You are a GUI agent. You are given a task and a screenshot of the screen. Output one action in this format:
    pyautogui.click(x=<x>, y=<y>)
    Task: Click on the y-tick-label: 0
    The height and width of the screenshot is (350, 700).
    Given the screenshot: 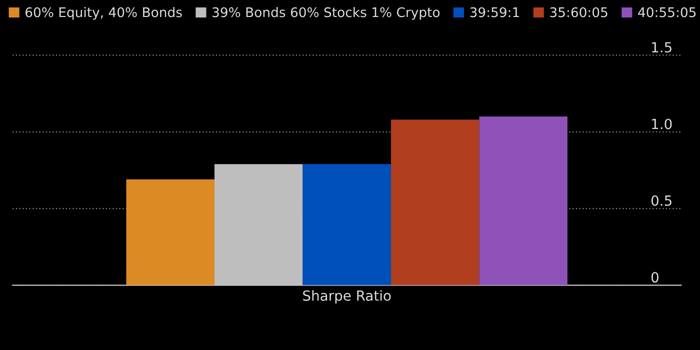 What is the action you would take?
    pyautogui.click(x=654, y=277)
    